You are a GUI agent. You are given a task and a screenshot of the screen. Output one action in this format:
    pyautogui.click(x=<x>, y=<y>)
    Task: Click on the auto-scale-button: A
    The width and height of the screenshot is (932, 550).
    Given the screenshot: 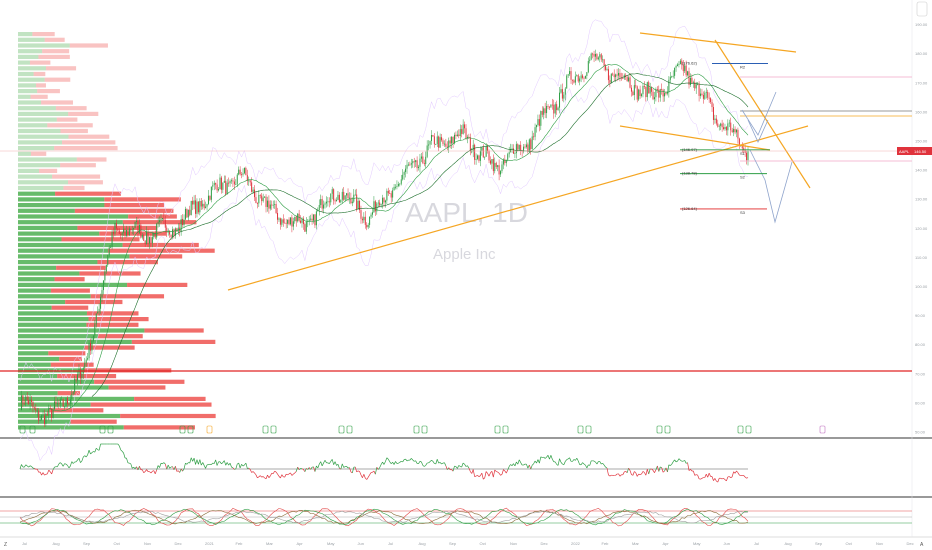 What is the action you would take?
    pyautogui.click(x=922, y=545)
    